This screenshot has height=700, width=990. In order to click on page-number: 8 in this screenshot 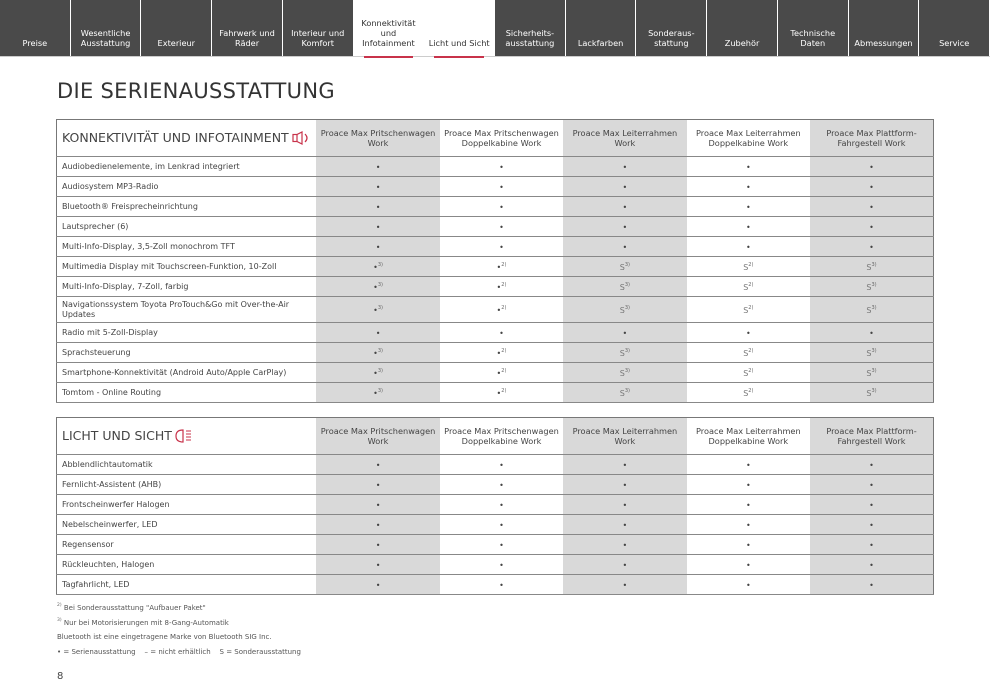, I will do `click(60, 676)`.